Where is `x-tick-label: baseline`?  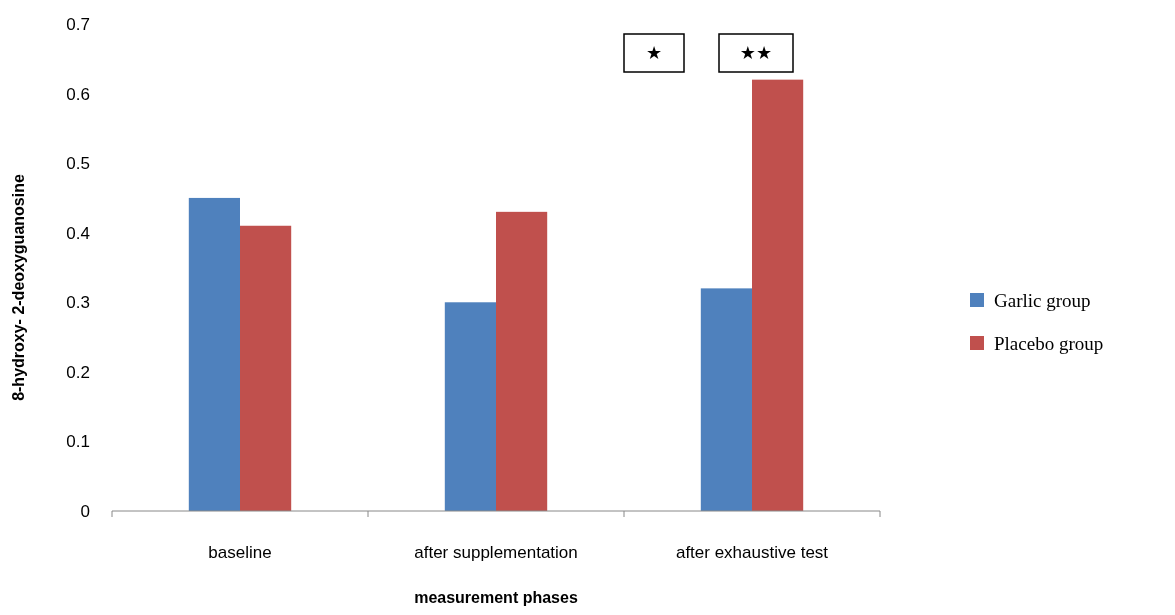 x-tick-label: baseline is located at coordinates (240, 552).